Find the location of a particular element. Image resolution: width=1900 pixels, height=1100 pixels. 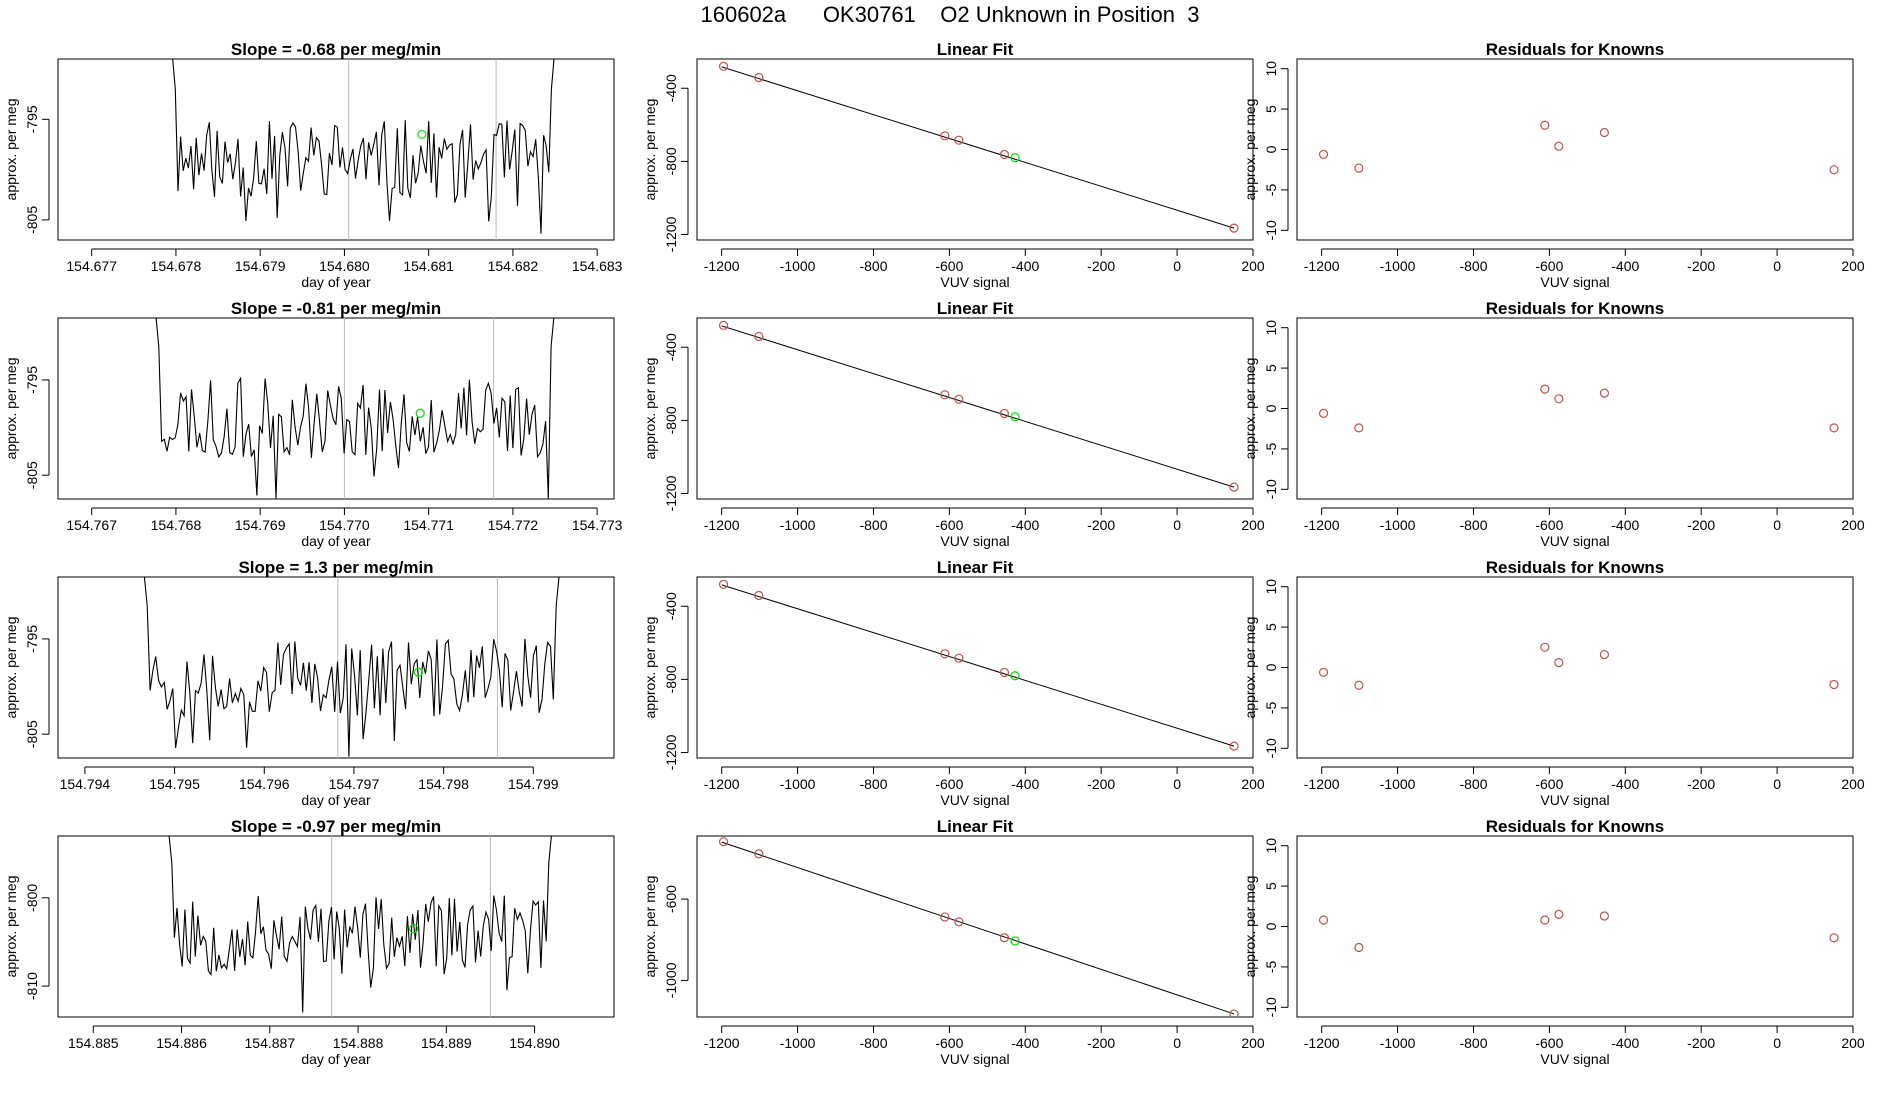

x-tick-label: -600 is located at coordinates (949, 266).